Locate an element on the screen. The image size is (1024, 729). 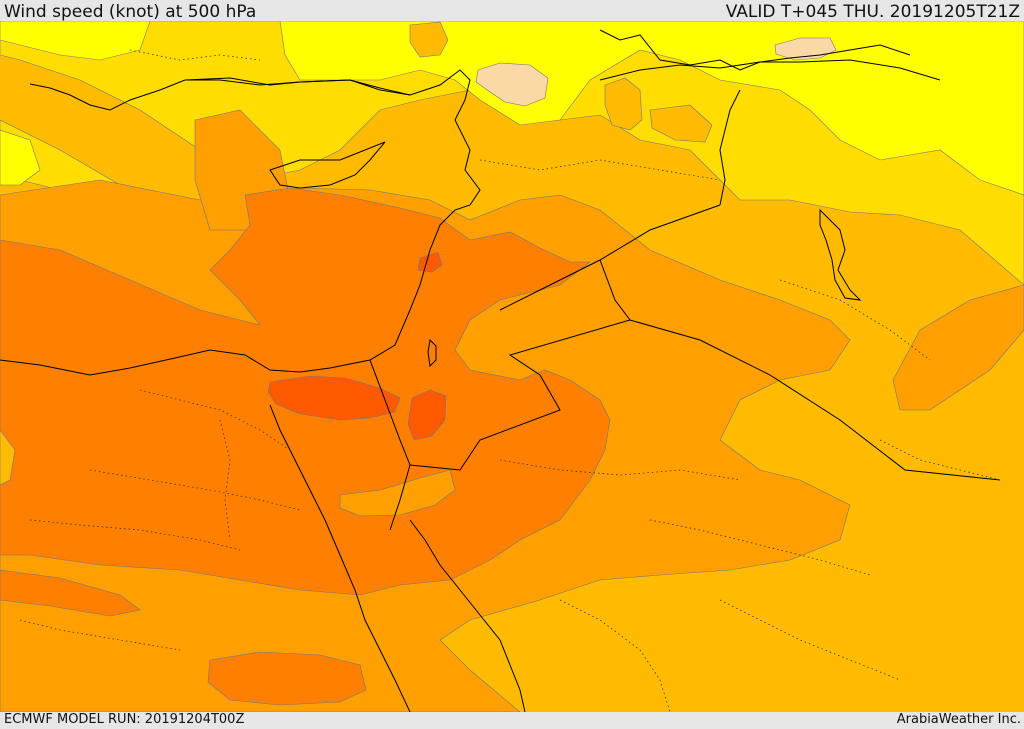
valid-time: VALID T+045 THU. 20191205T21Z is located at coordinates (872, 12).